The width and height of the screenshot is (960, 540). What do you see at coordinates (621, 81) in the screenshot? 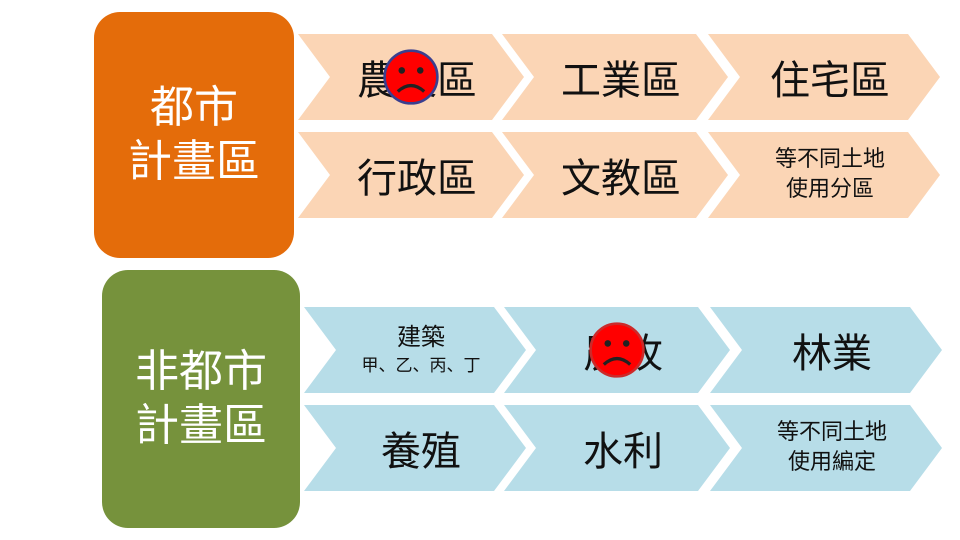
I see `chevron-label: 工業區` at bounding box center [621, 81].